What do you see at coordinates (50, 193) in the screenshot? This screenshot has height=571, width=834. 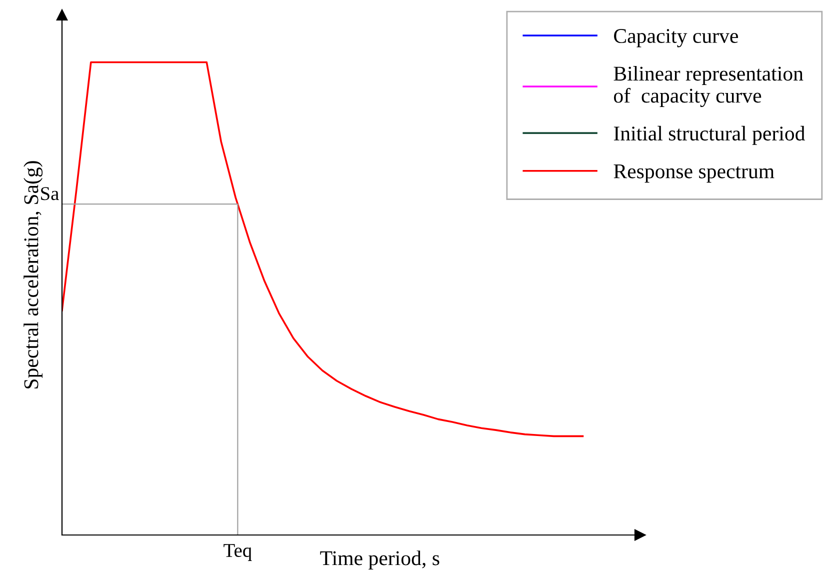 I see `ref-line-label: Sa` at bounding box center [50, 193].